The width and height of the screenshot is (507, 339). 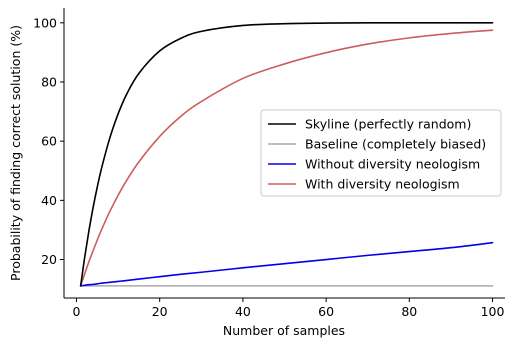 What do you see at coordinates (289, 308) in the screenshot?
I see `x-axis-ticks: 0 20 40 60 80 100` at bounding box center [289, 308].